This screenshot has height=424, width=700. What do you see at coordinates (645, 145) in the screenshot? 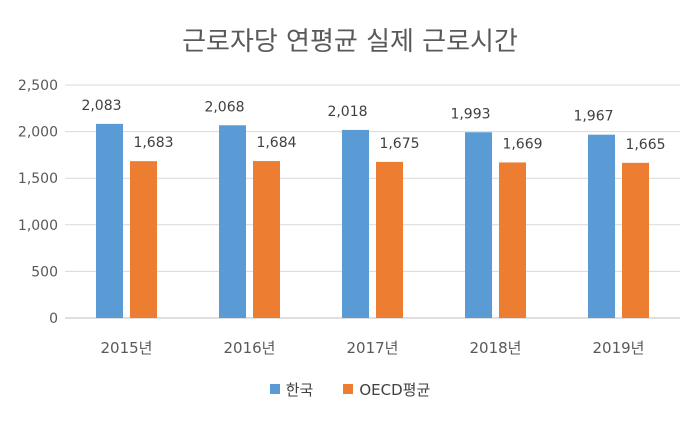
I see `data-label: 1,665` at bounding box center [645, 145].